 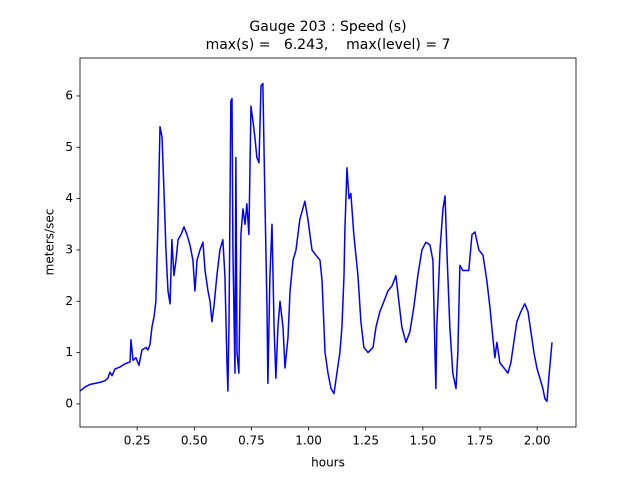 I want to click on x-tick-label: 1.50, so click(x=422, y=441).